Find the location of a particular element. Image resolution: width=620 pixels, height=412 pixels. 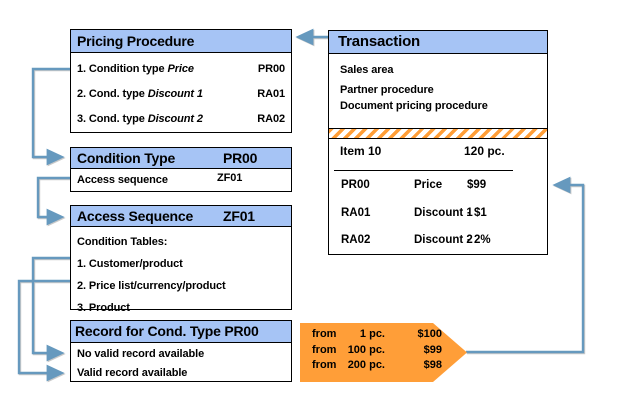

condition-value: - 2% is located at coordinates (479, 240).